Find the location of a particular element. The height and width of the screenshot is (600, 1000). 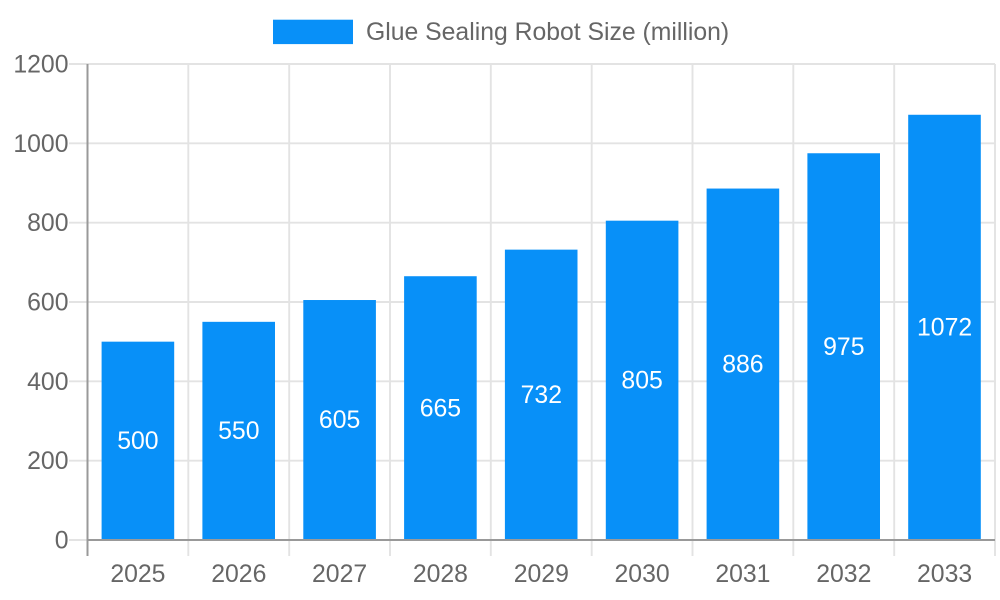

svg-text: 2031 is located at coordinates (742, 574).